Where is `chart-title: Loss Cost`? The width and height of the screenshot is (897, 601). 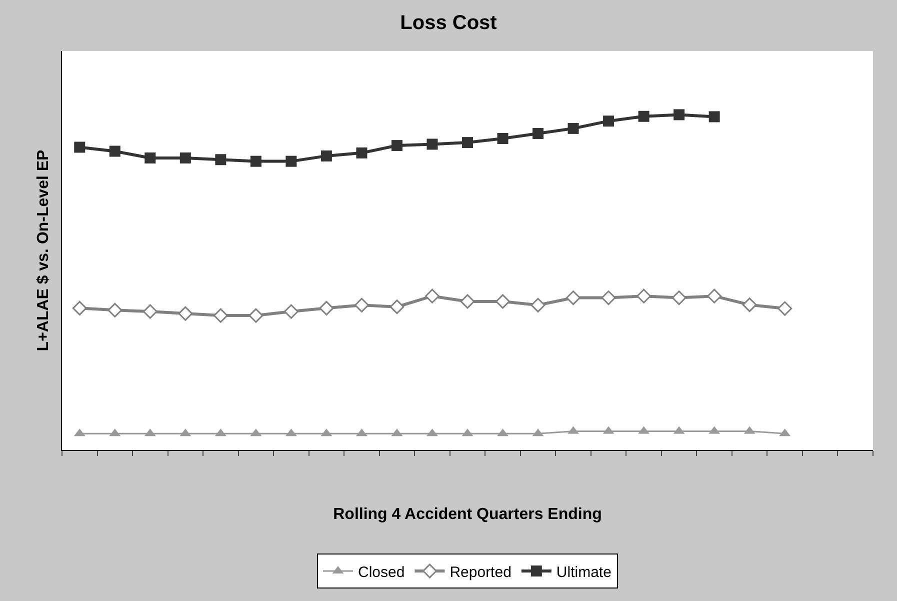
chart-title: Loss Cost is located at coordinates (449, 23).